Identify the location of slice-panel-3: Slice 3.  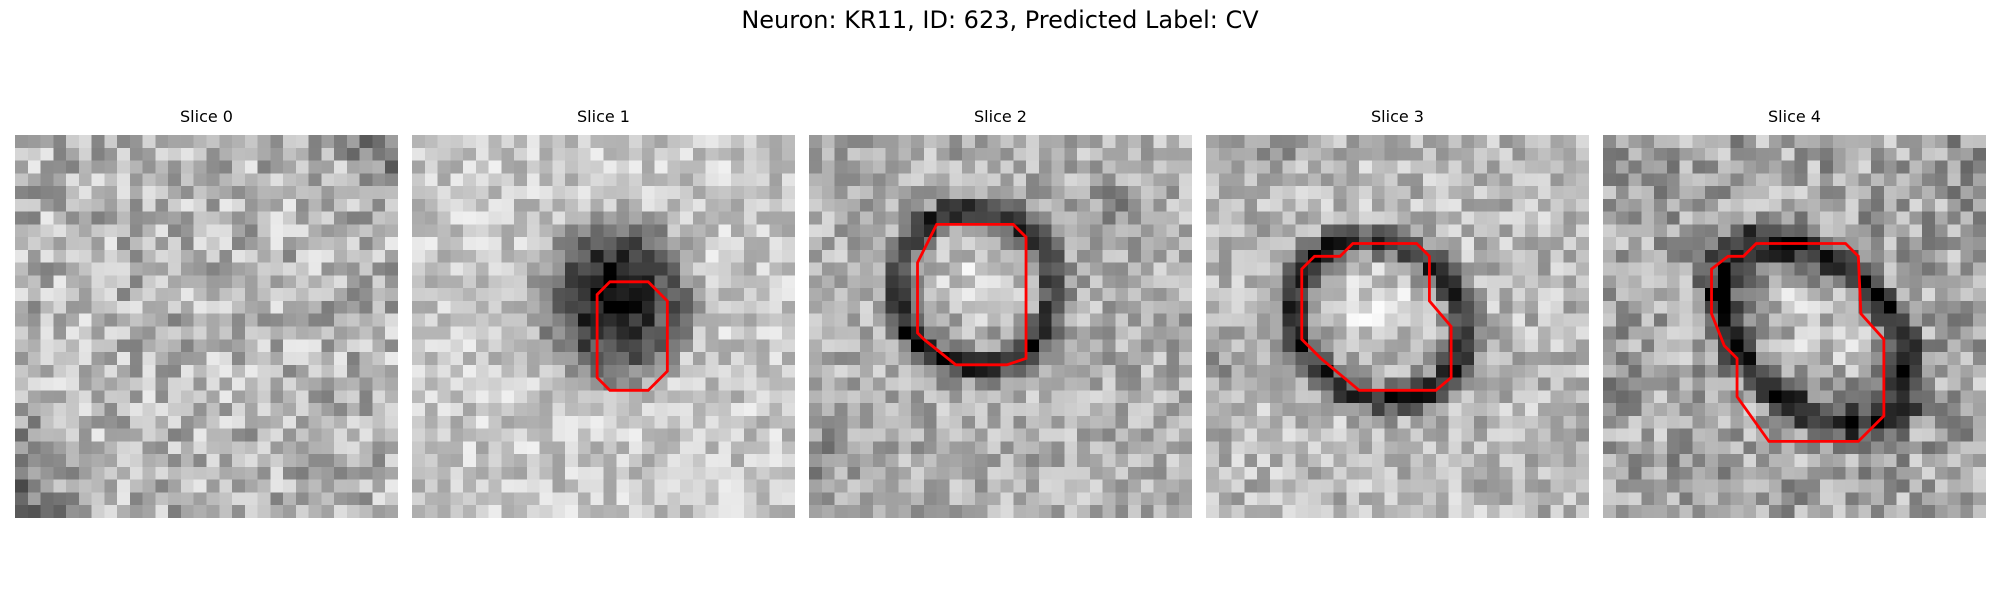
(1397, 311).